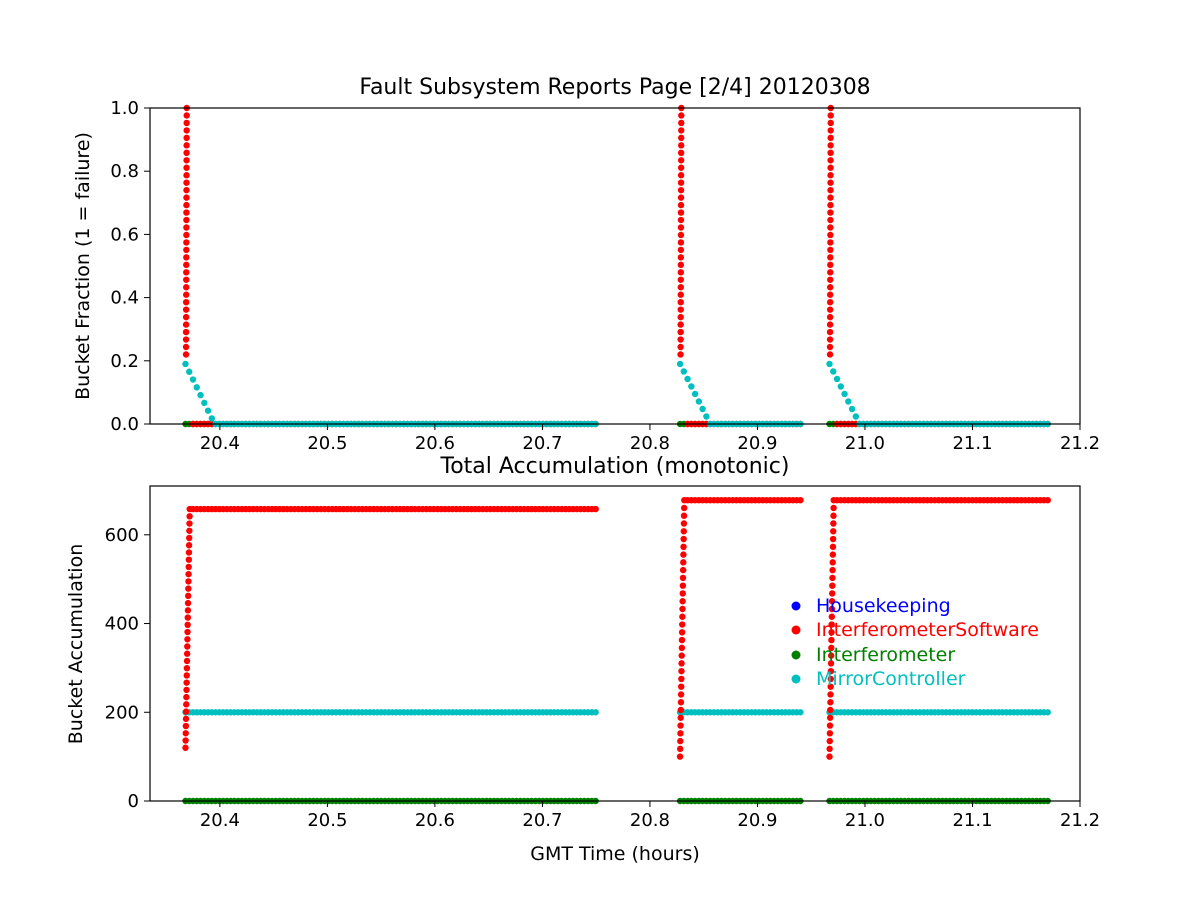 This screenshot has width=1200, height=904. I want to click on legend-marker-interferometersoftware, so click(796, 630).